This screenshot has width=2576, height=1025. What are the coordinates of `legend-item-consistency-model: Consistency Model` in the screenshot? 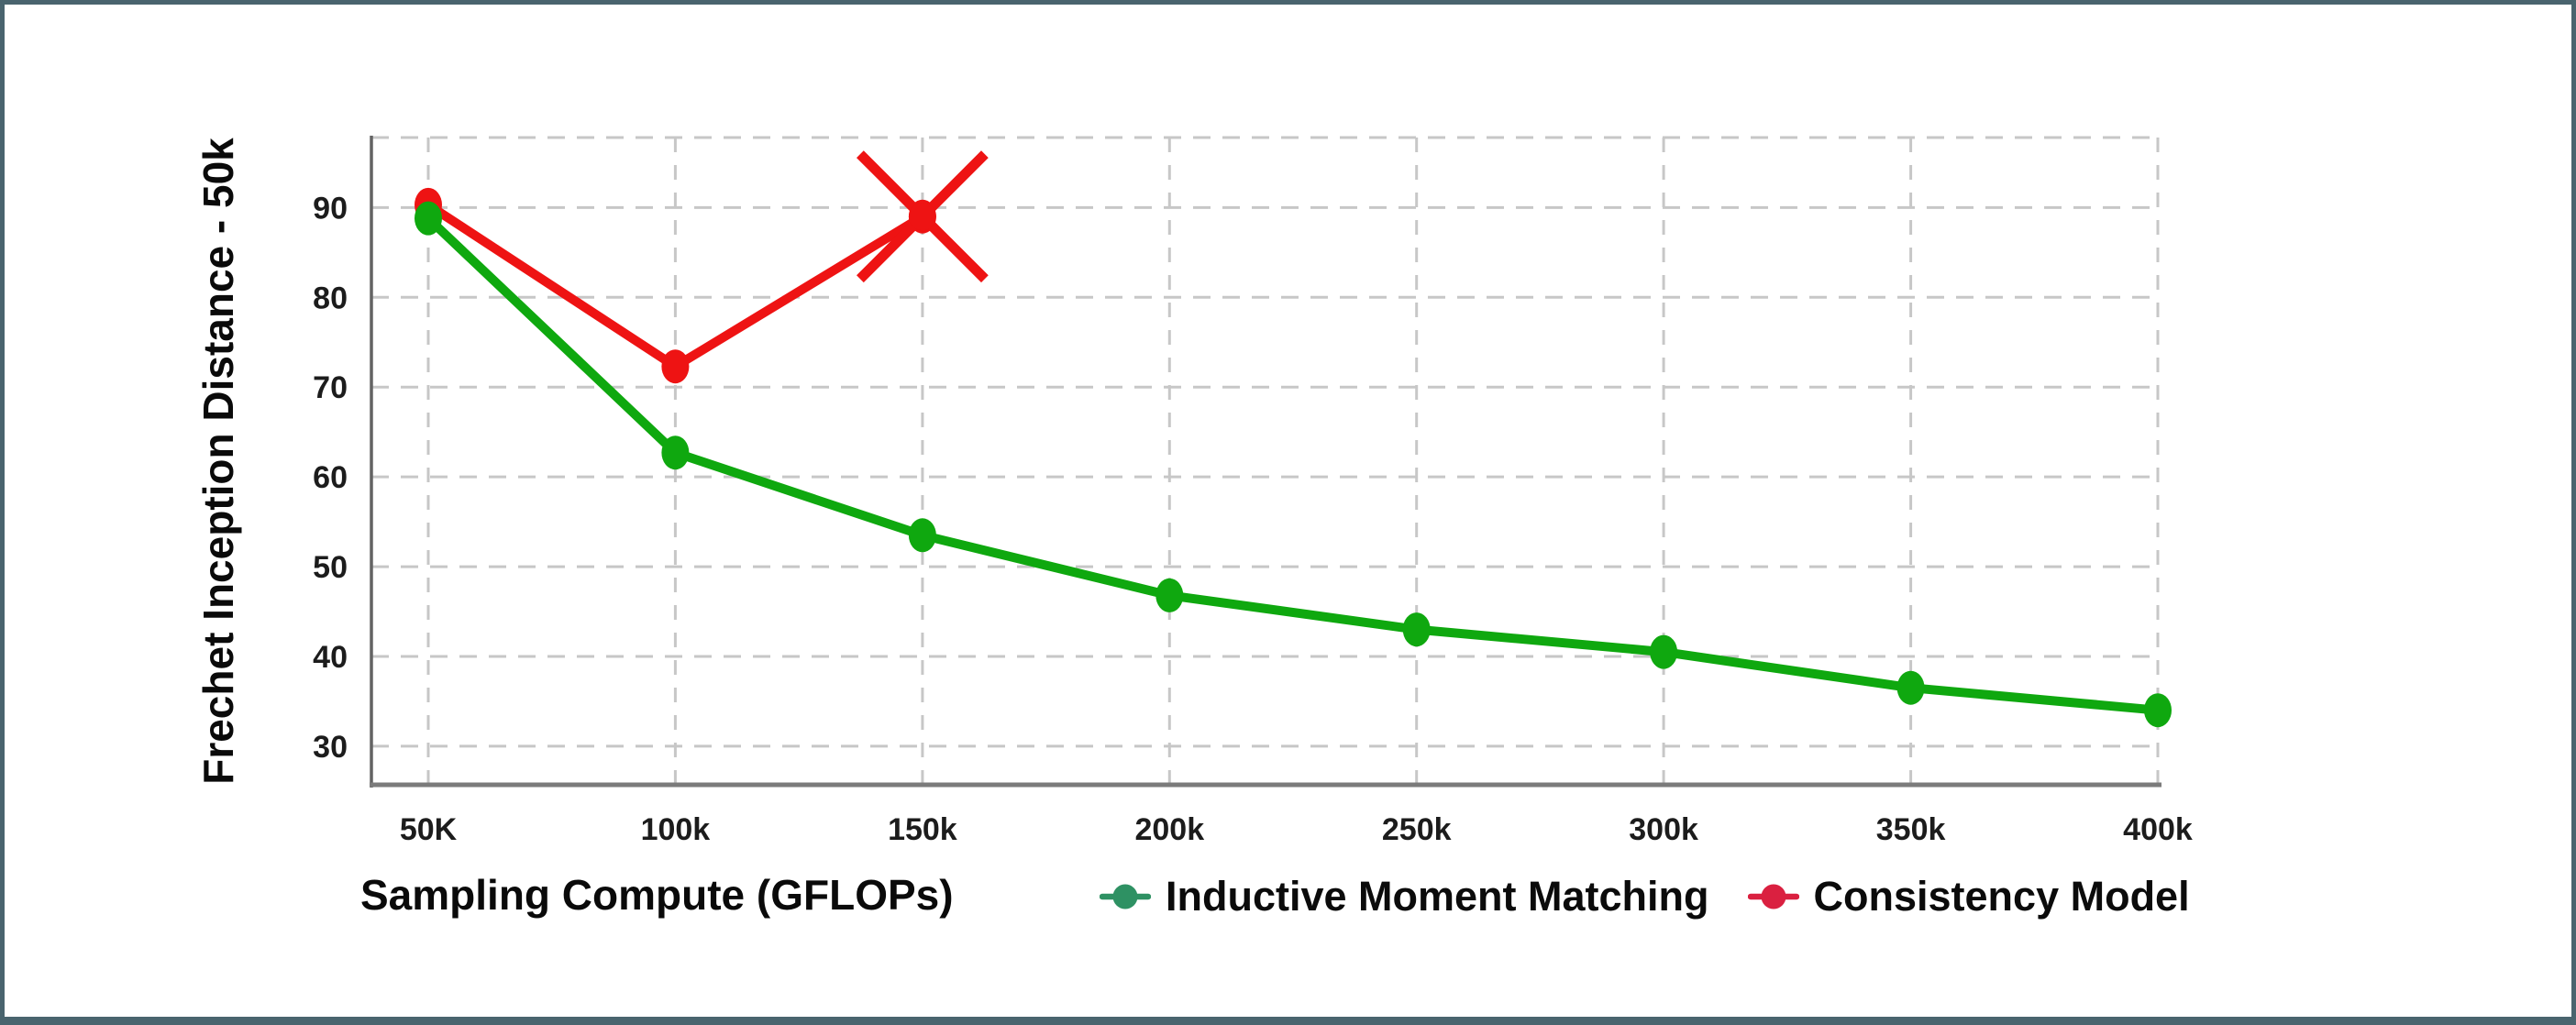 It's located at (1968, 896).